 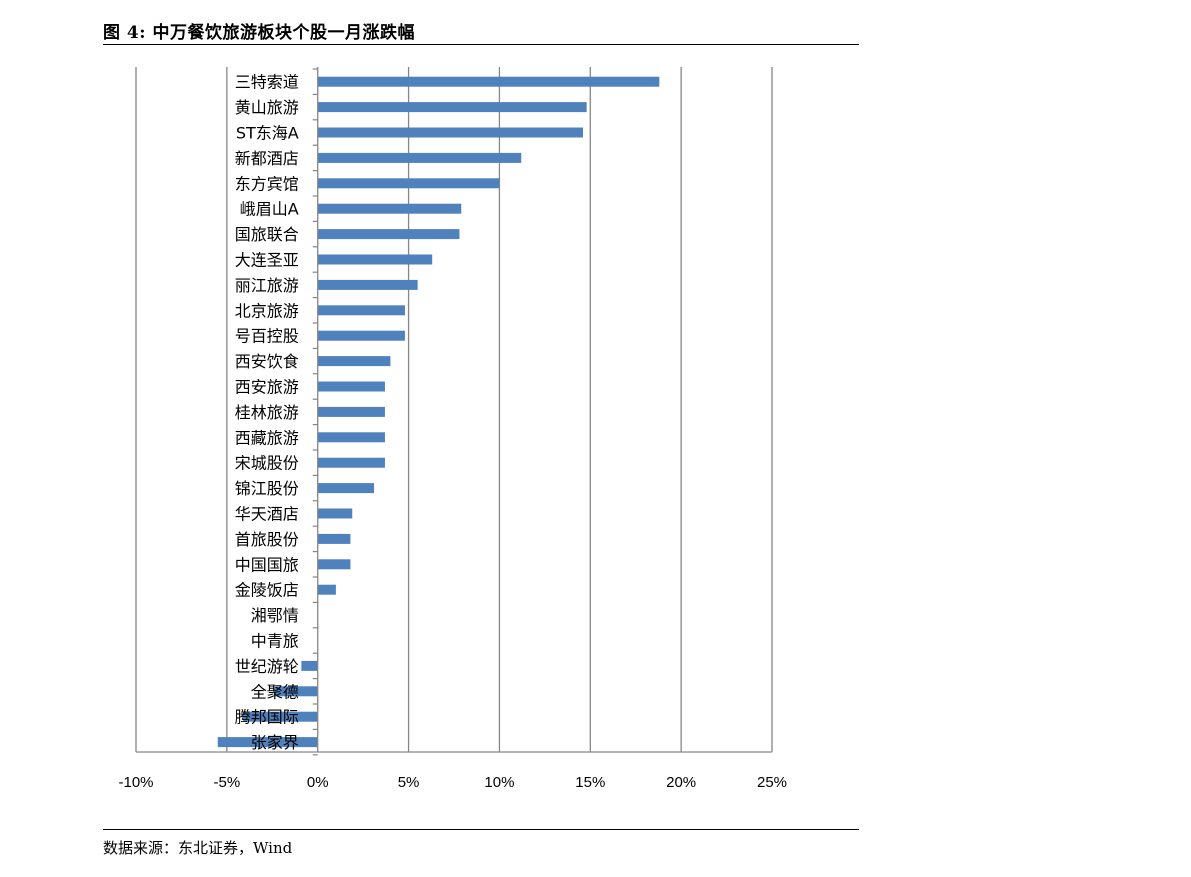 I want to click on bar-国旅联合, so click(x=388, y=234).